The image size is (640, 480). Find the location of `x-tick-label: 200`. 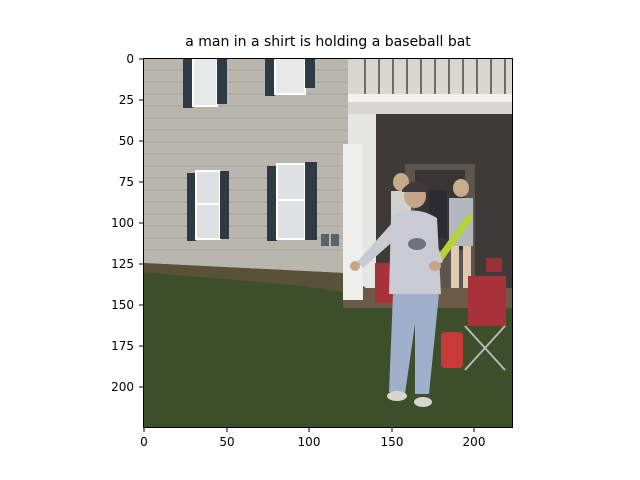

x-tick-label: 200 is located at coordinates (474, 442).